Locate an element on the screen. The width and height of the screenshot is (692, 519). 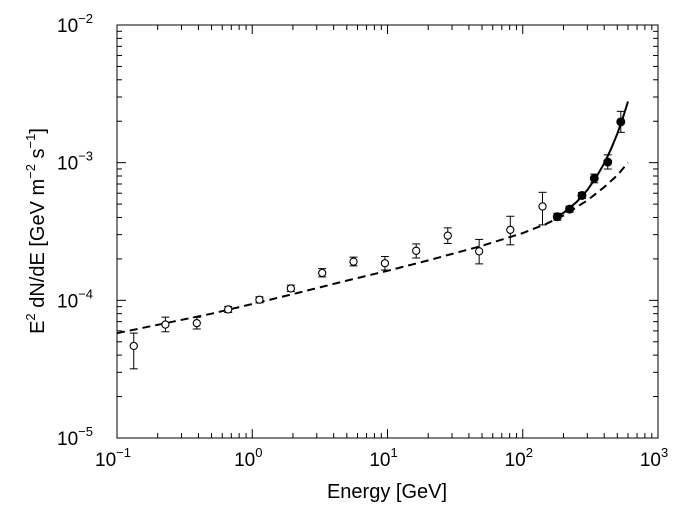
x-tick-label-exp: 3 is located at coordinates (664, 452).